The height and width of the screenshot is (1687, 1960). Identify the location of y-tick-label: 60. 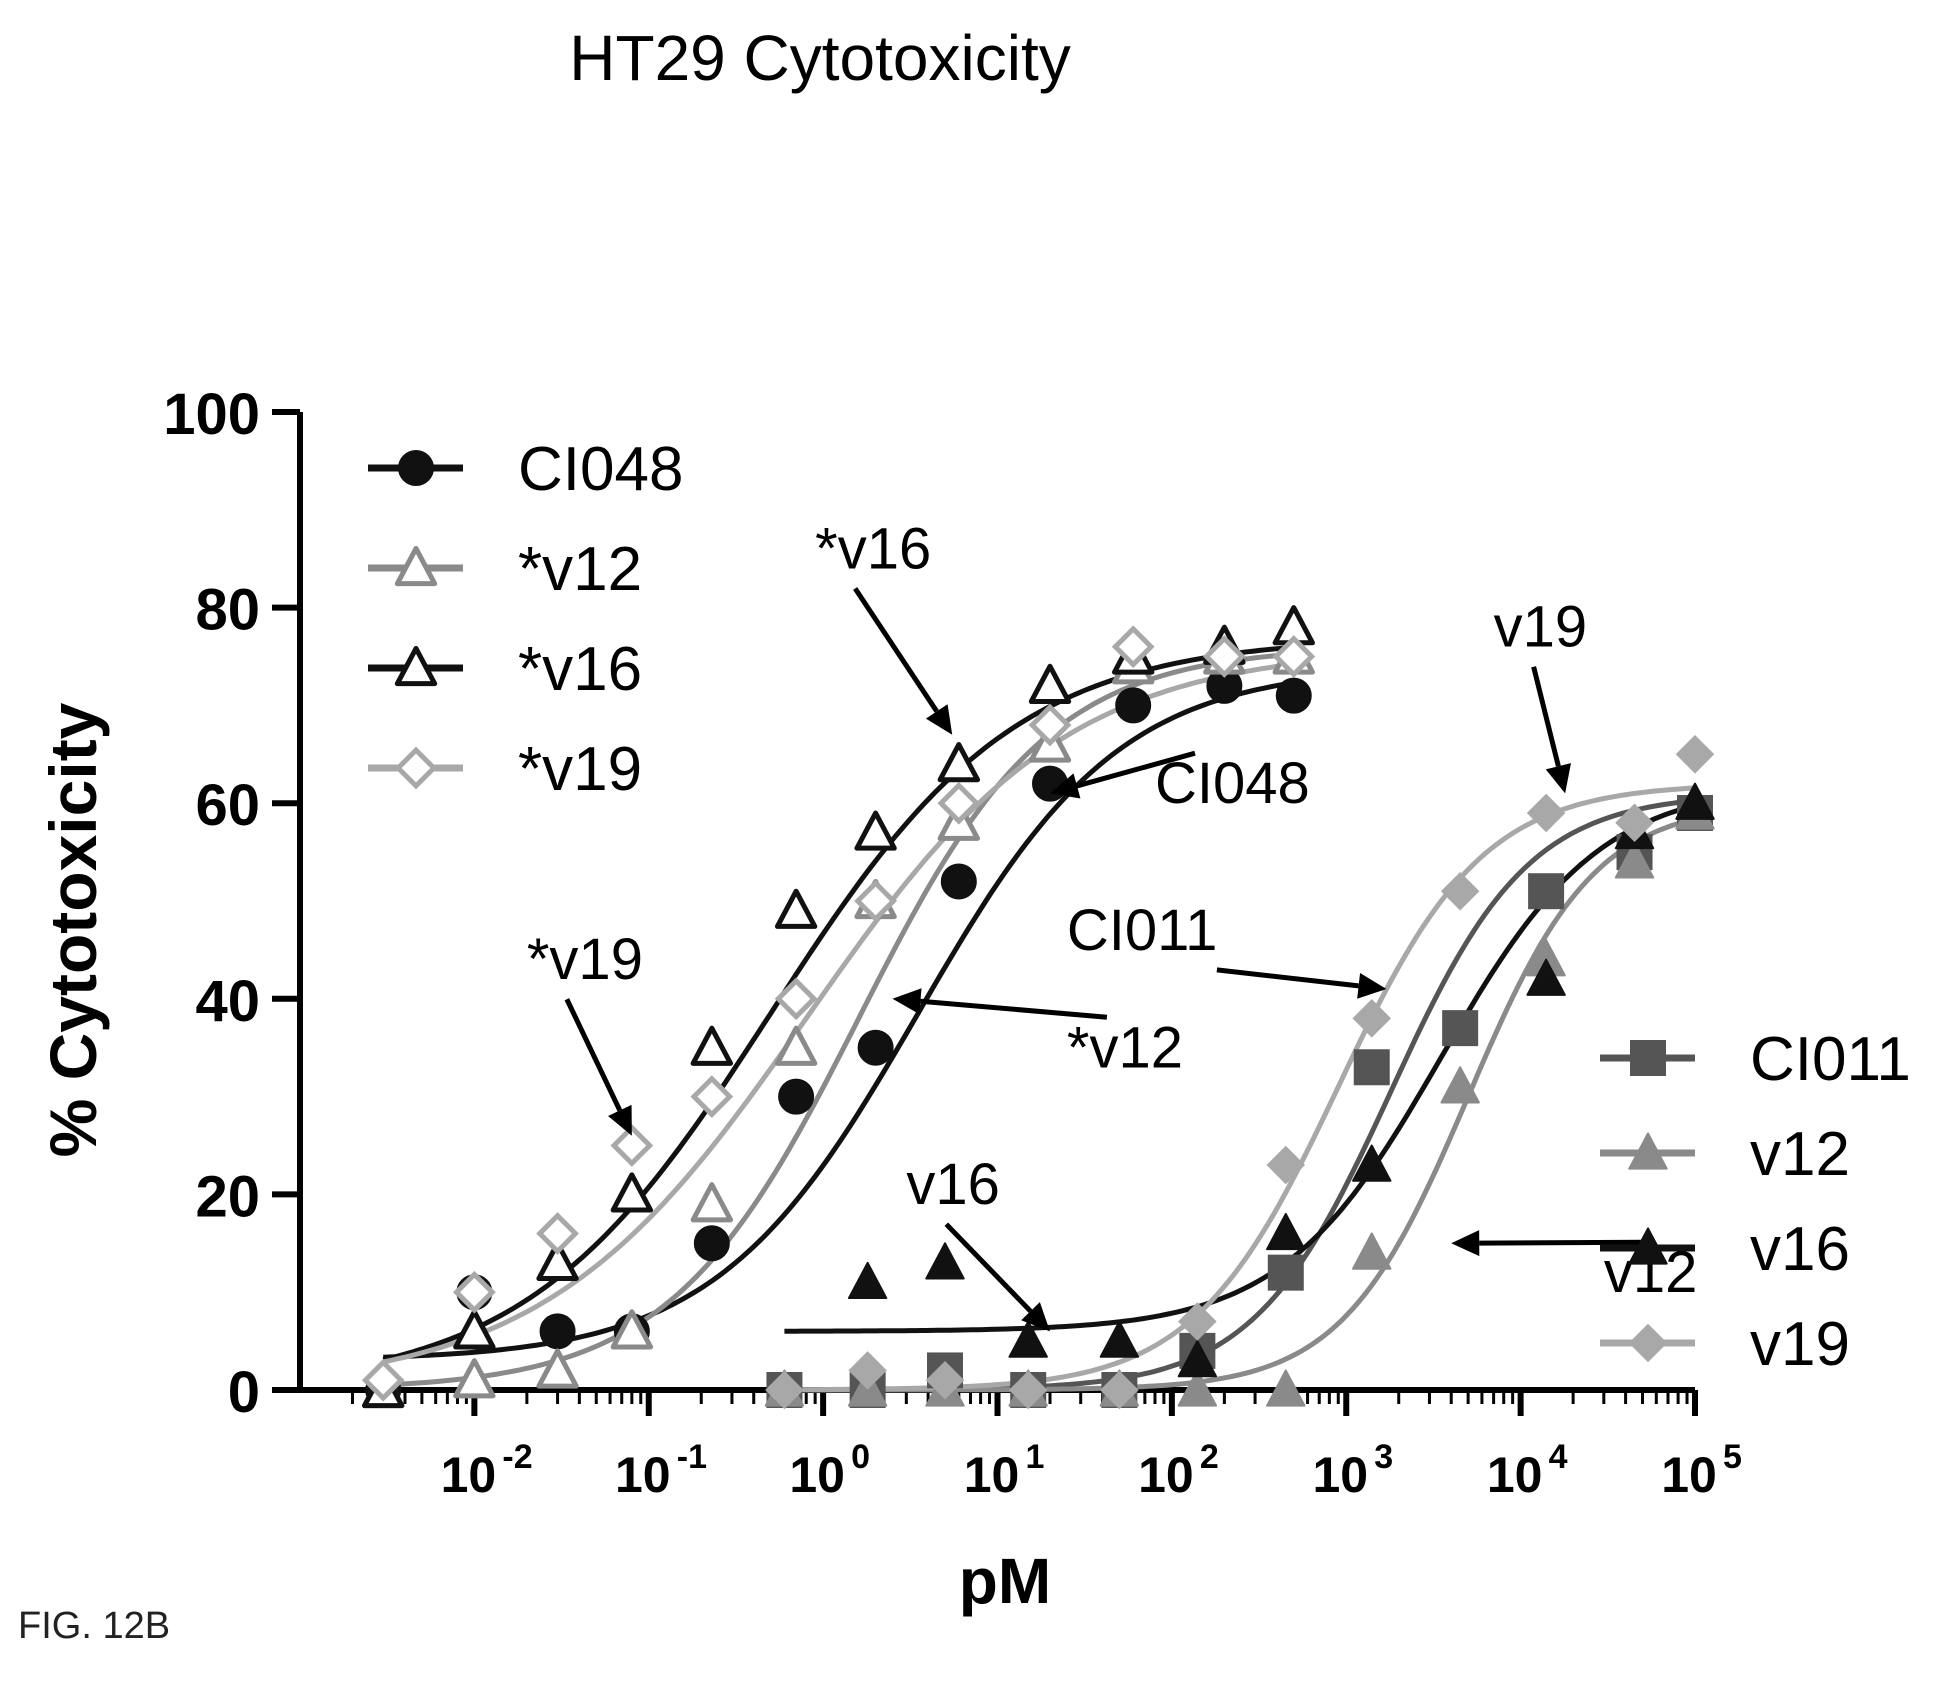
(227, 805).